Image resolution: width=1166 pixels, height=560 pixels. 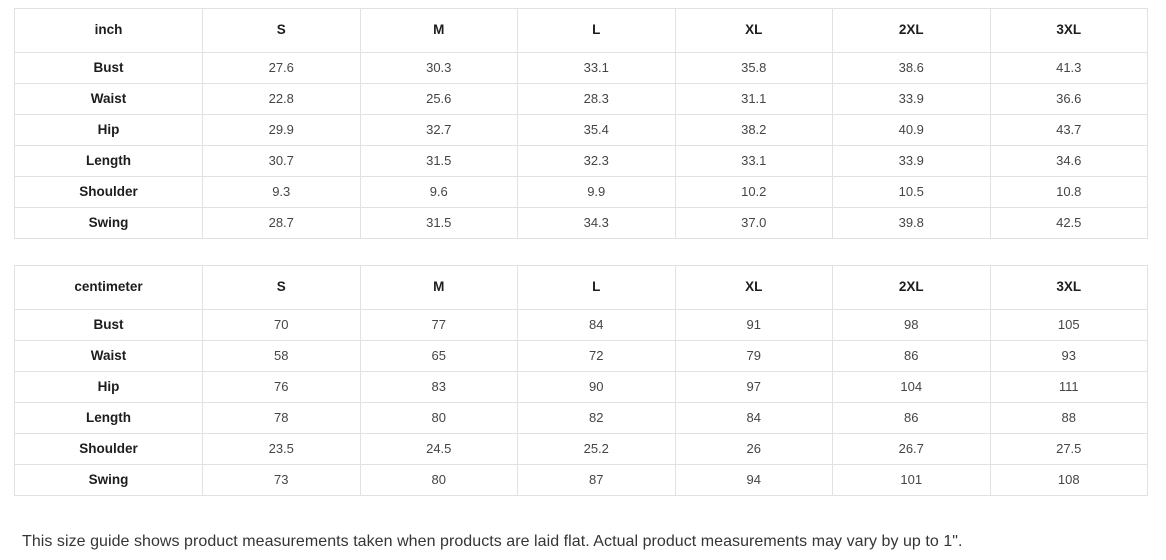 What do you see at coordinates (281, 68) in the screenshot?
I see `cell-bust-s: 27.6` at bounding box center [281, 68].